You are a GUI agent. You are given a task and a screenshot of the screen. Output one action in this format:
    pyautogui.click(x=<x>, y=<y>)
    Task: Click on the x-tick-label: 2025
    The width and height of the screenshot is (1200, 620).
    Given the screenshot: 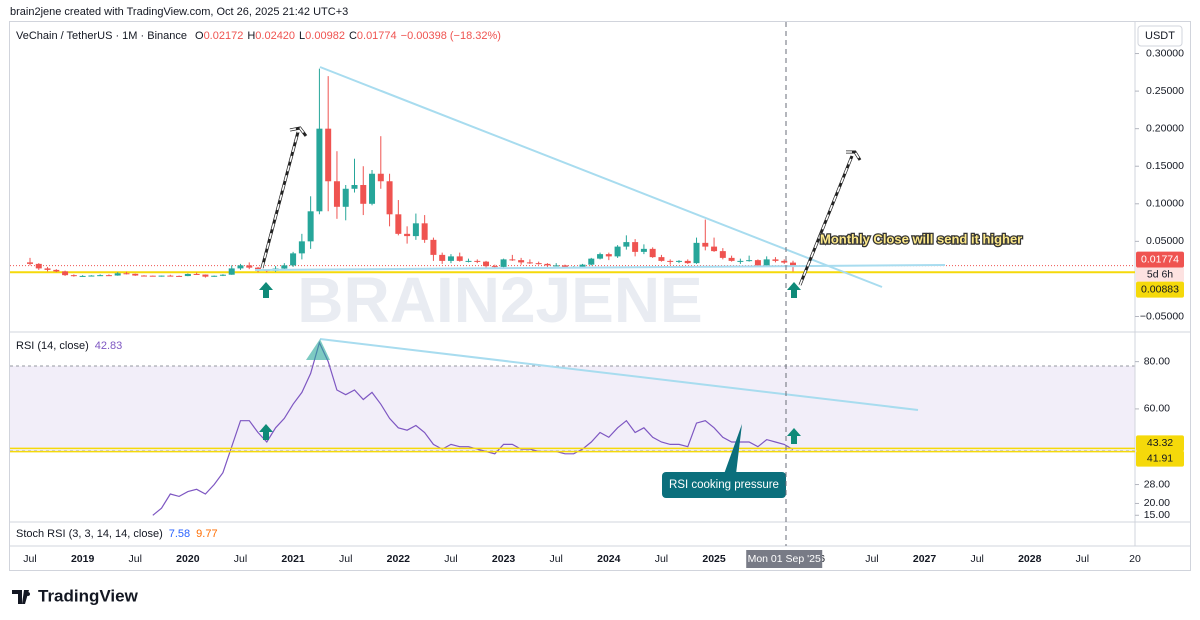 What is the action you would take?
    pyautogui.click(x=714, y=559)
    